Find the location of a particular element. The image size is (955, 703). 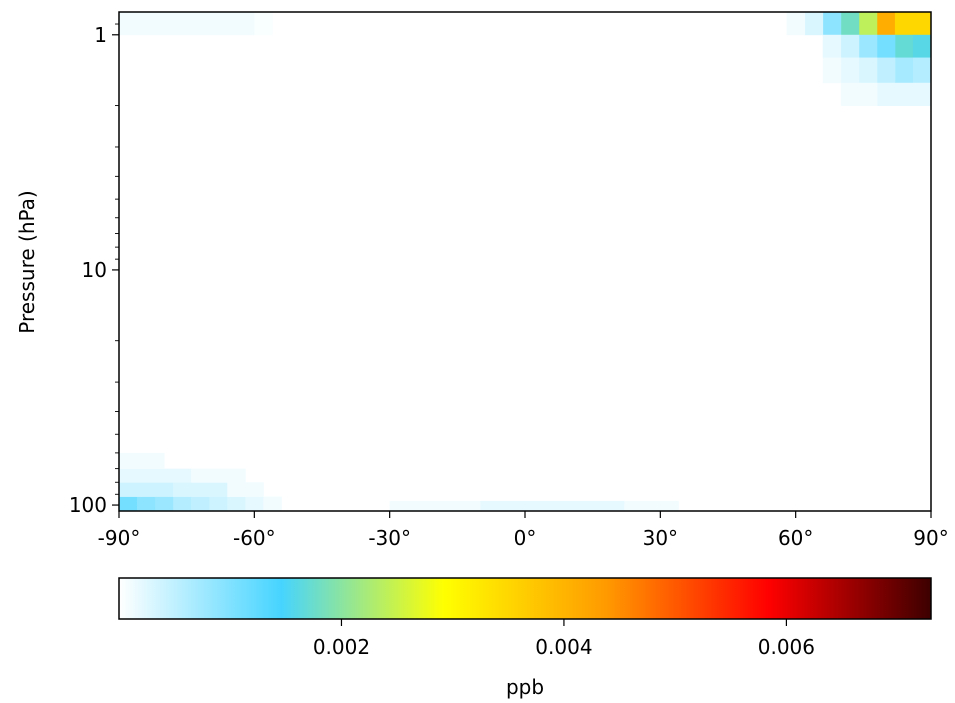

y-tick-label: 100 is located at coordinates (88, 505).